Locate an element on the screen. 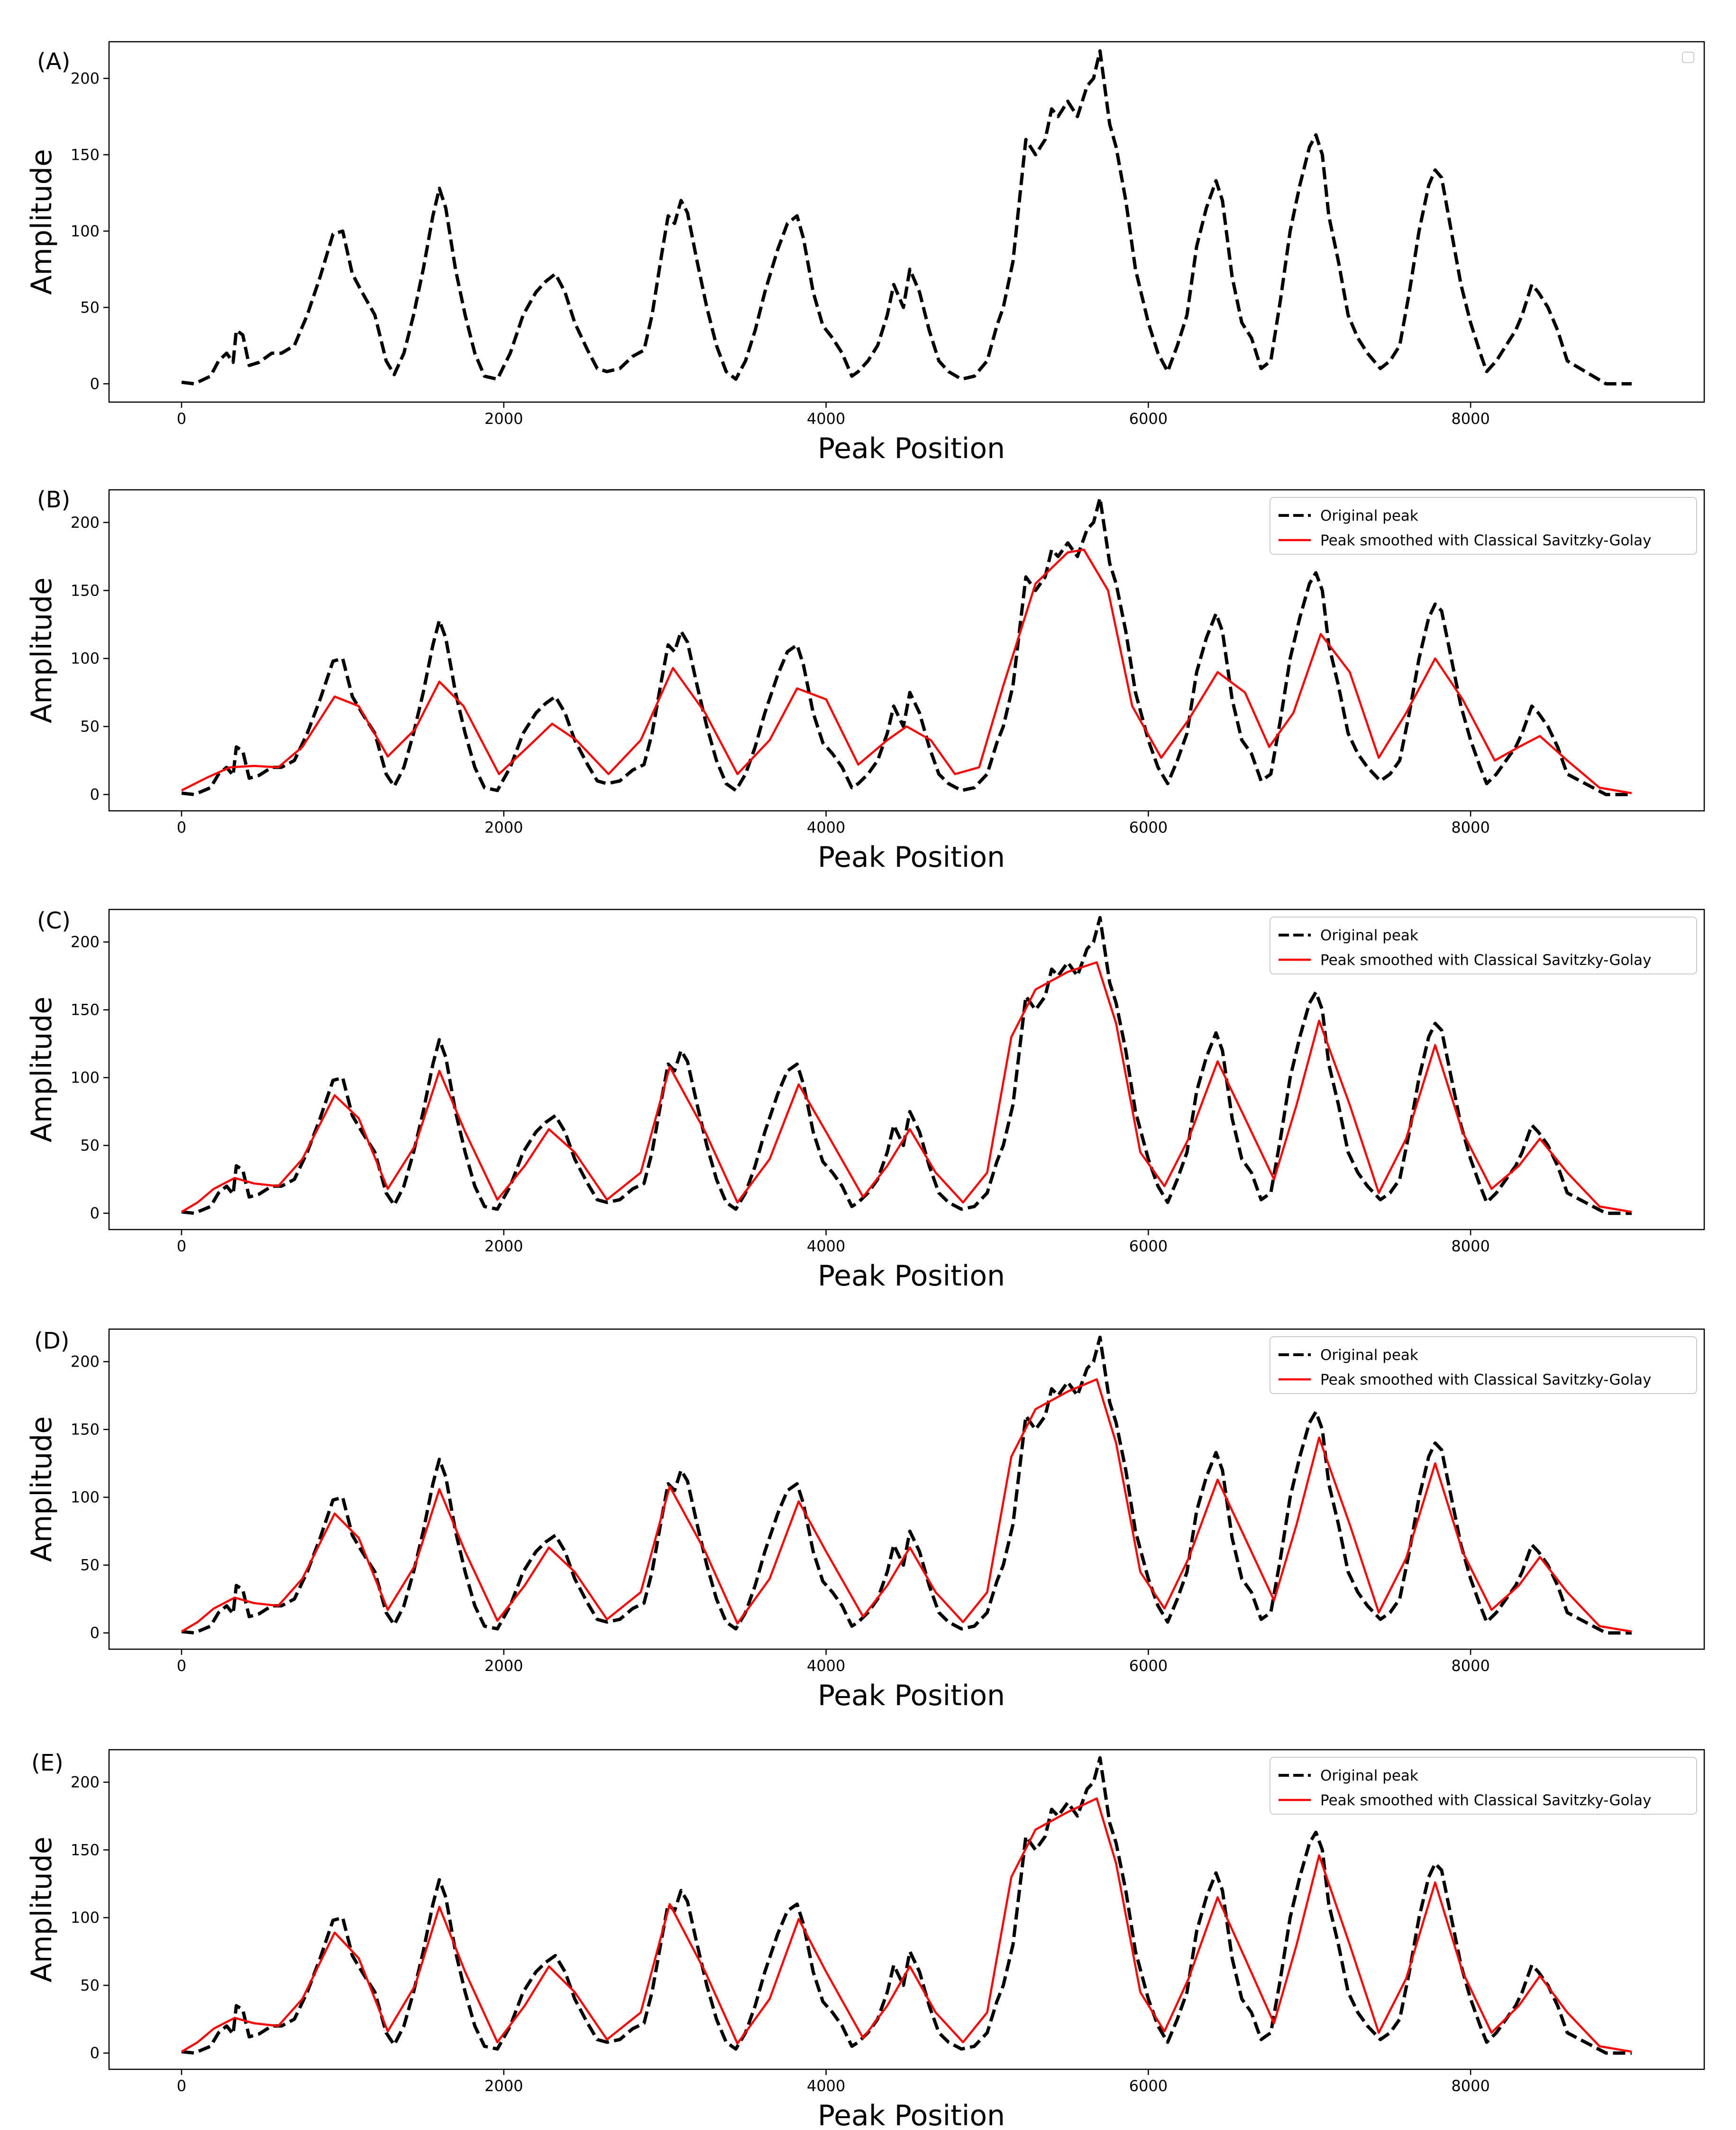 Image resolution: width=1736 pixels, height=2130 pixels. panel-letter: (E) is located at coordinates (47, 1763).